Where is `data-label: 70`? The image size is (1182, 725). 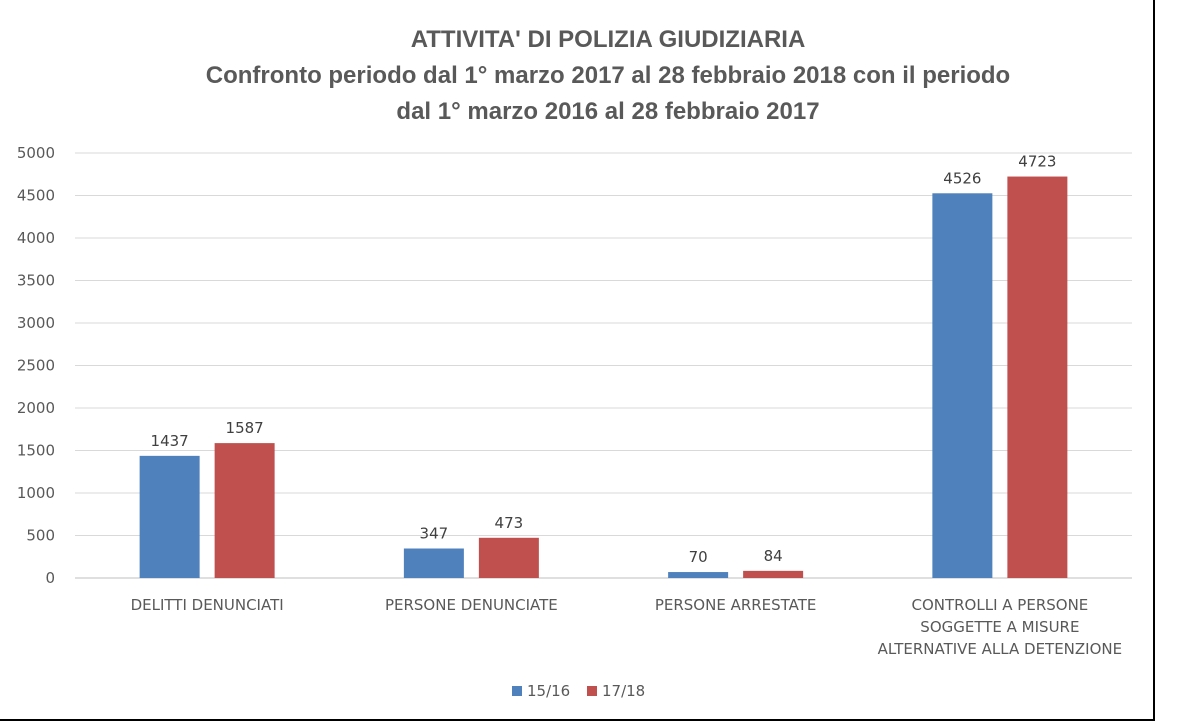 data-label: 70 is located at coordinates (698, 557).